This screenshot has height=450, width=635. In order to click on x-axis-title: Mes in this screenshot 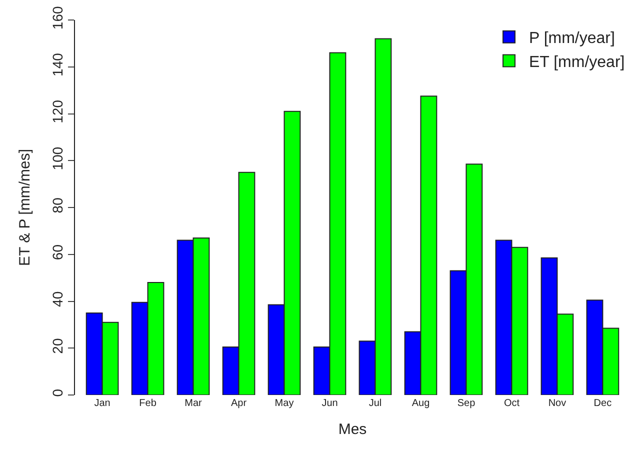, I will do `click(352, 429)`.